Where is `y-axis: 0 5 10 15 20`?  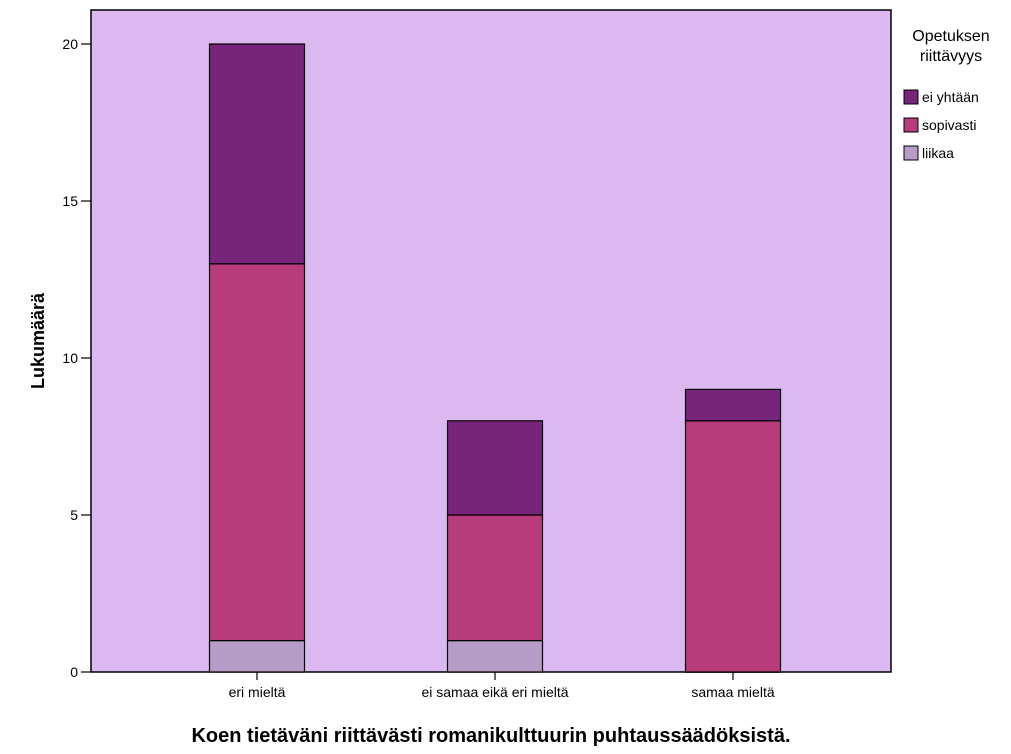
y-axis: 0 5 10 15 20 is located at coordinates (76, 358).